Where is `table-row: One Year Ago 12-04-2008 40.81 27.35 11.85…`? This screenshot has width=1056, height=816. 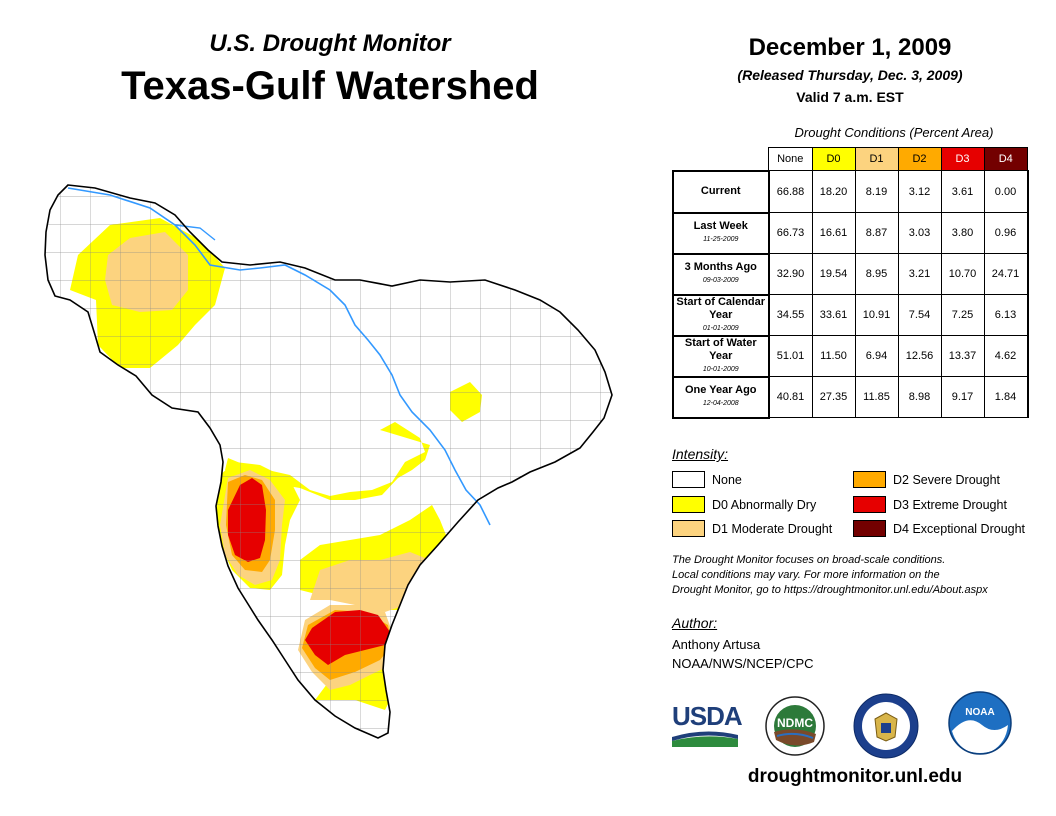
table-row: One Year Ago 12-04-2008 40.81 27.35 11.85… is located at coordinates (850, 397).